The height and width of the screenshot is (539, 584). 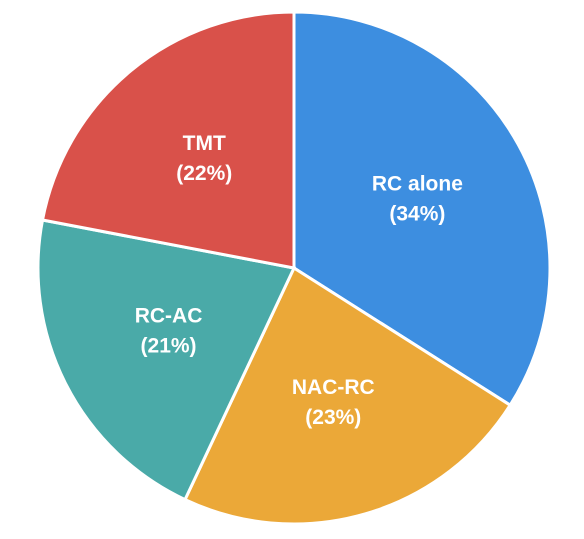 What do you see at coordinates (204, 143) in the screenshot?
I see `slice-label: TMT` at bounding box center [204, 143].